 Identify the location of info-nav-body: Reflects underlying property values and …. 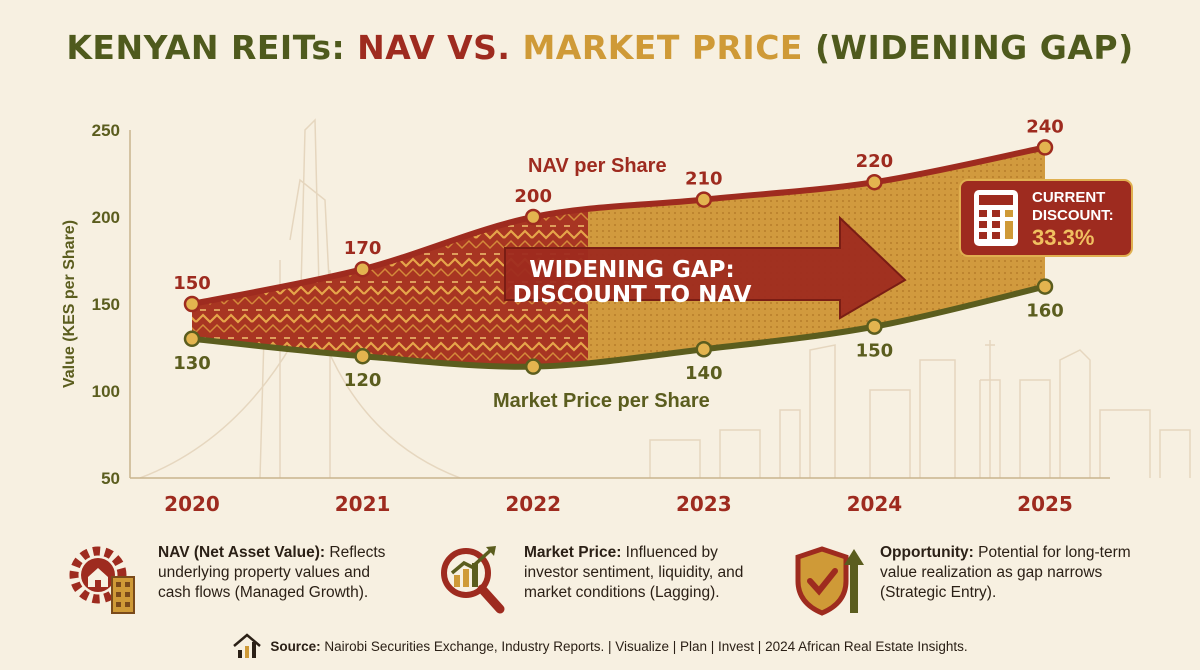
(272, 572).